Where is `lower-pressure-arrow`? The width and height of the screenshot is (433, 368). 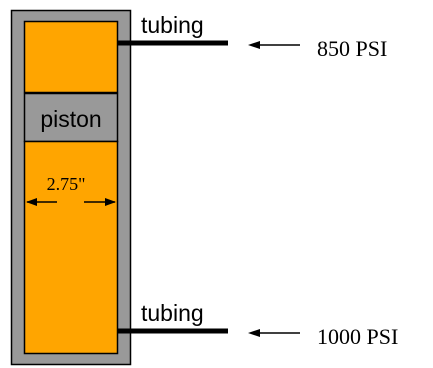 lower-pressure-arrow is located at coordinates (274, 333).